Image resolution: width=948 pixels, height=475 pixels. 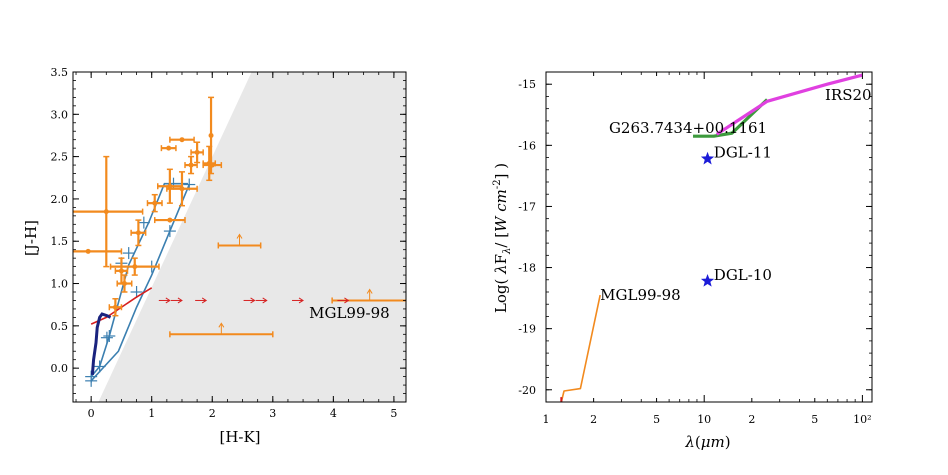 What do you see at coordinates (688, 128) in the screenshot?
I see `annotation-g263-7434-00-1161: G263.7434+00.1161` at bounding box center [688, 128].